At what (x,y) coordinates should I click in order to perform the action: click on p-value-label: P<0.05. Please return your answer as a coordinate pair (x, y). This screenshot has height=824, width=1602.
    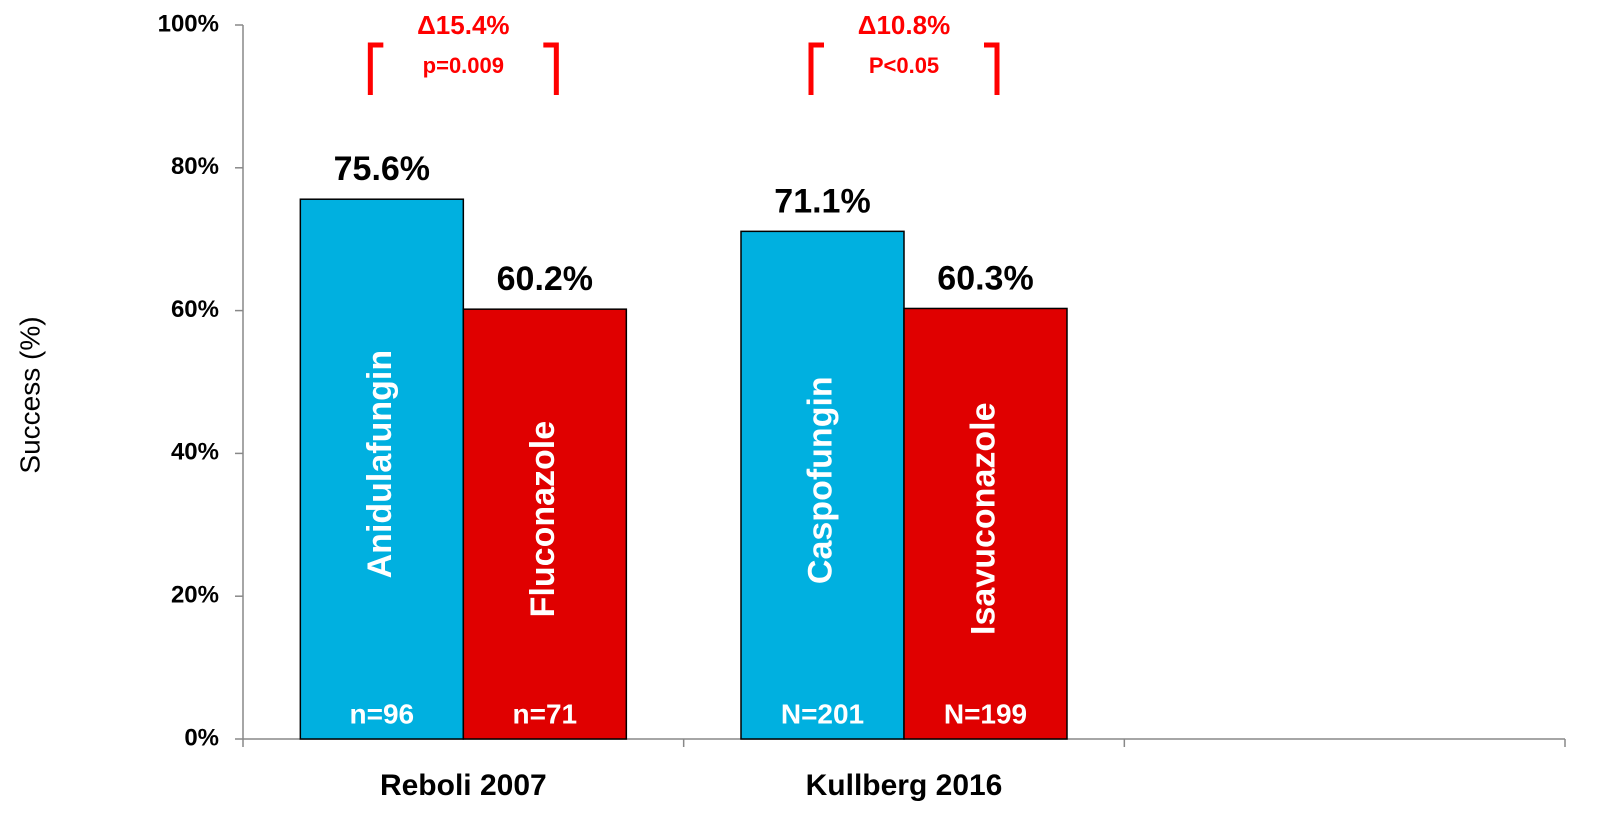
    Looking at the image, I should click on (904, 65).